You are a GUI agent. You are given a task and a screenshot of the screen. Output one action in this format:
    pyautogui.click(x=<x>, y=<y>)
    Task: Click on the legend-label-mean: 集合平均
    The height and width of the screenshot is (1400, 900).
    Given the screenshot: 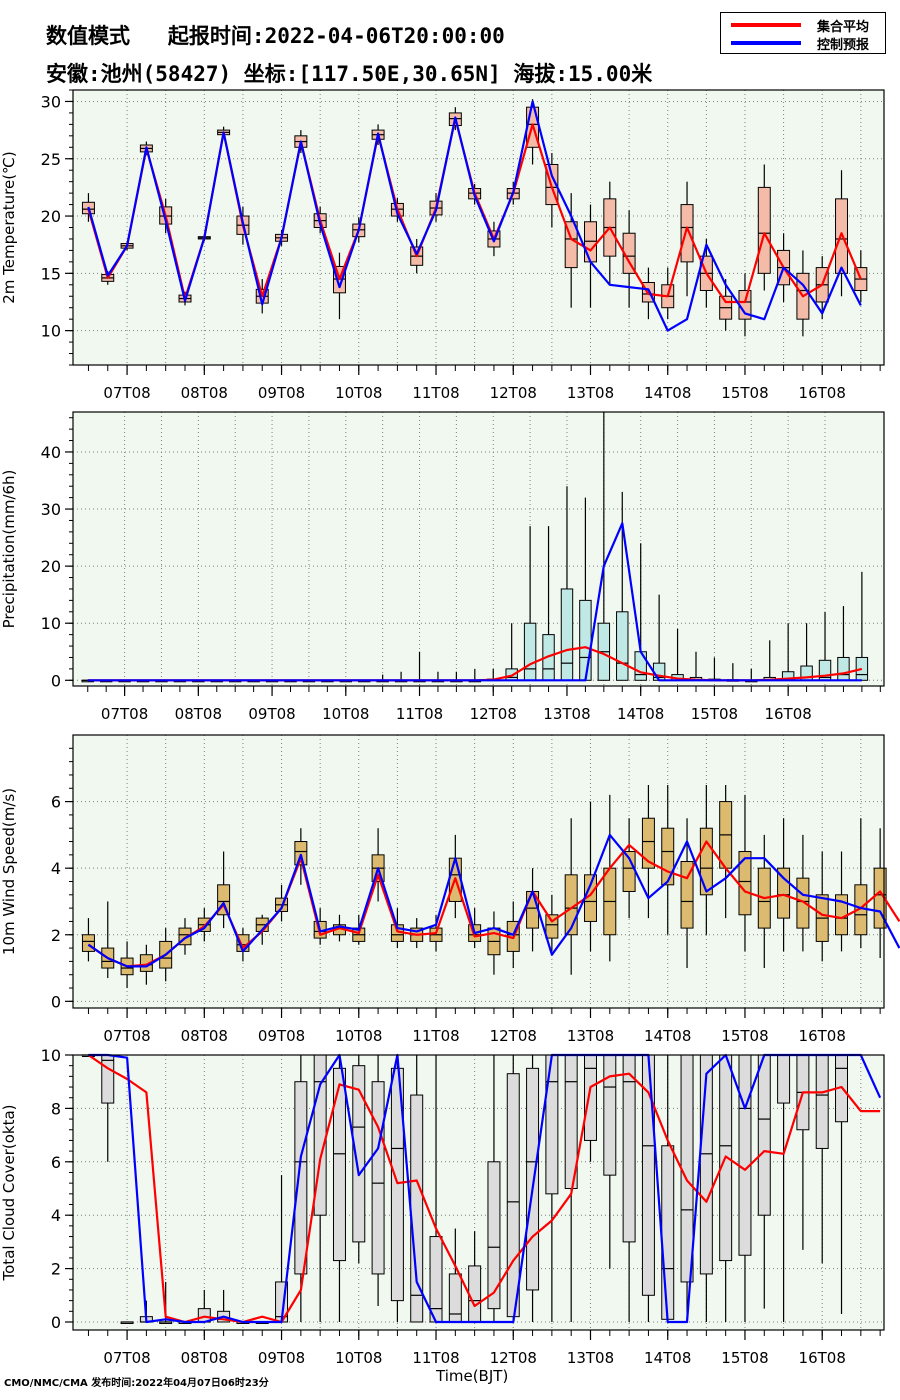 What is the action you would take?
    pyautogui.click(x=843, y=27)
    